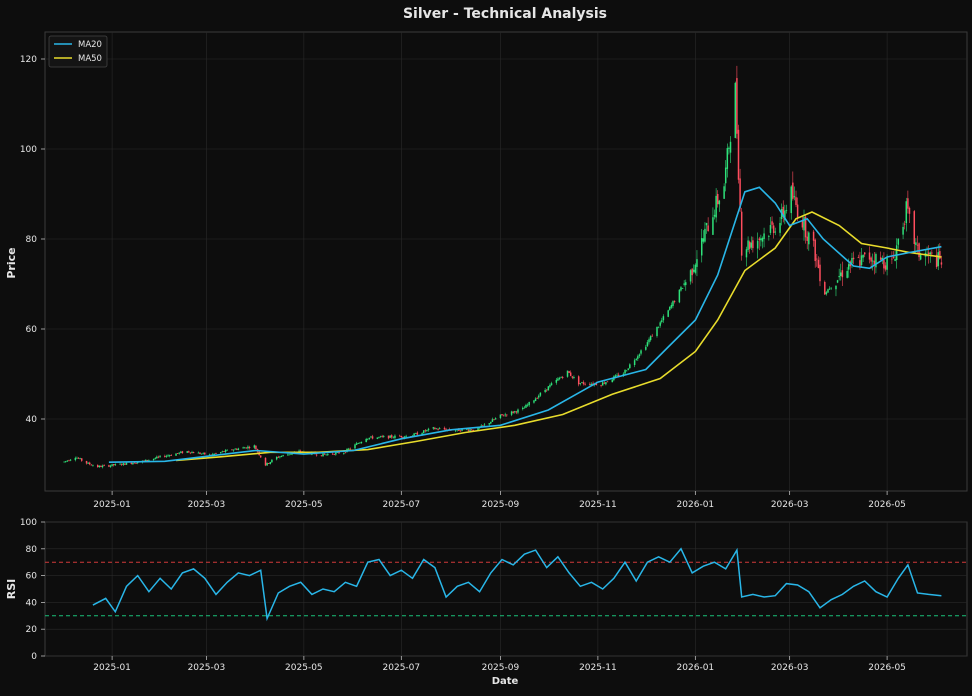 Image resolution: width=972 pixels, height=696 pixels. I want to click on price-y-ticks: 40 60 80 100 120, so click(32, 240).